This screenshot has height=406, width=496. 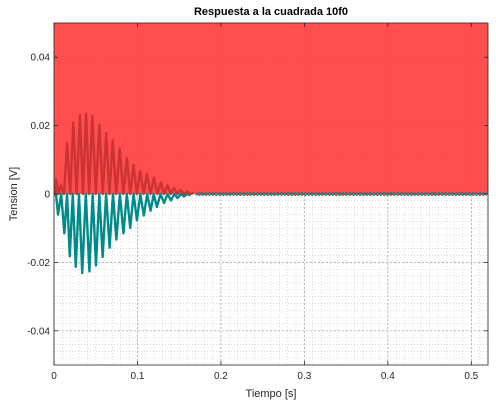 What do you see at coordinates (221, 376) in the screenshot?
I see `x-tick-label: 0.2` at bounding box center [221, 376].